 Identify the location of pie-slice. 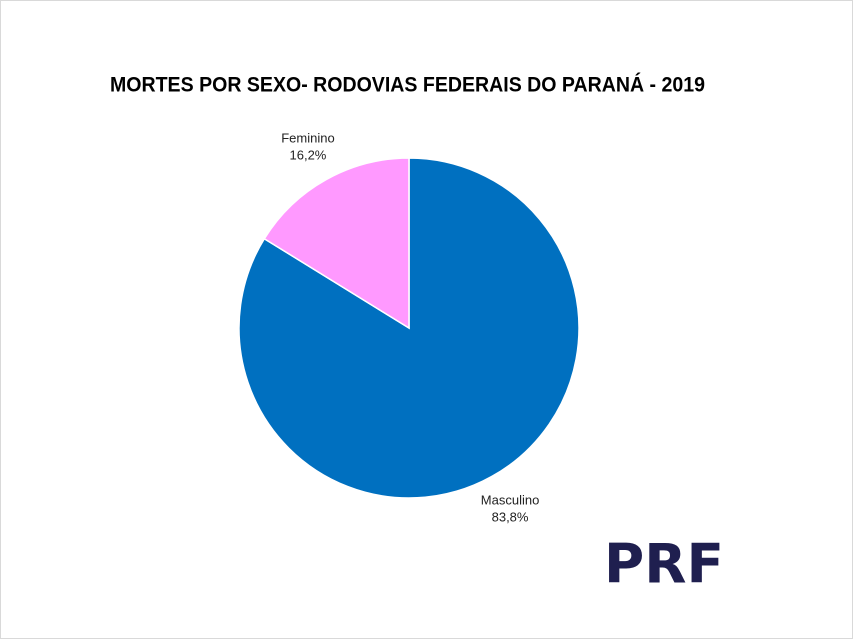
(336, 243).